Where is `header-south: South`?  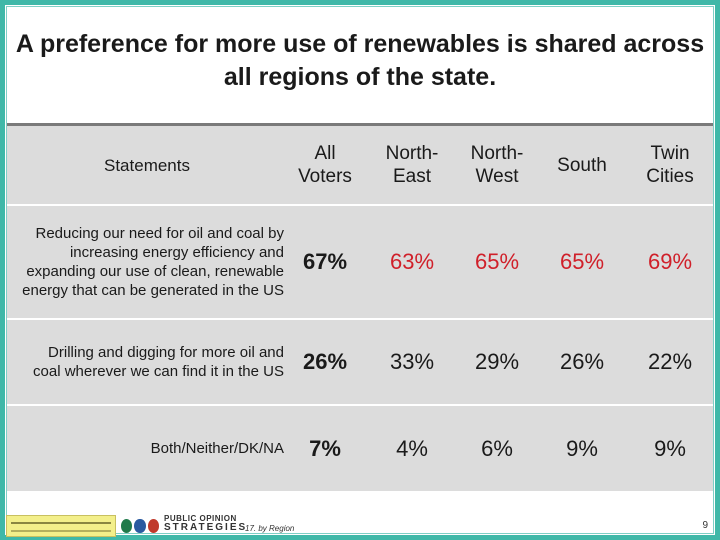
header-south: South is located at coordinates (582, 165).